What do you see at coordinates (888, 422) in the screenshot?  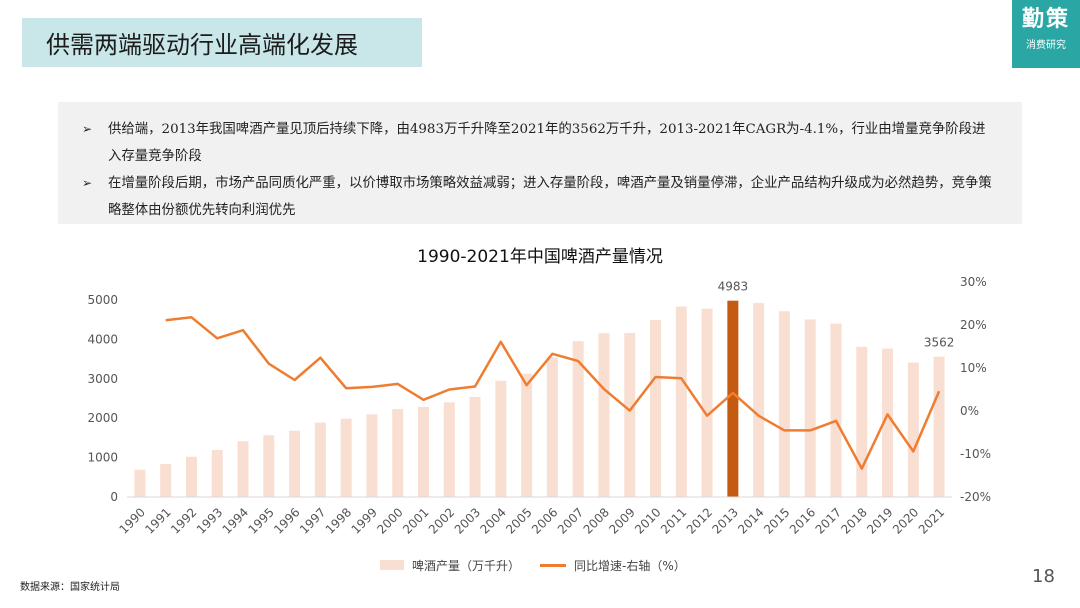 I see `bar-2019` at bounding box center [888, 422].